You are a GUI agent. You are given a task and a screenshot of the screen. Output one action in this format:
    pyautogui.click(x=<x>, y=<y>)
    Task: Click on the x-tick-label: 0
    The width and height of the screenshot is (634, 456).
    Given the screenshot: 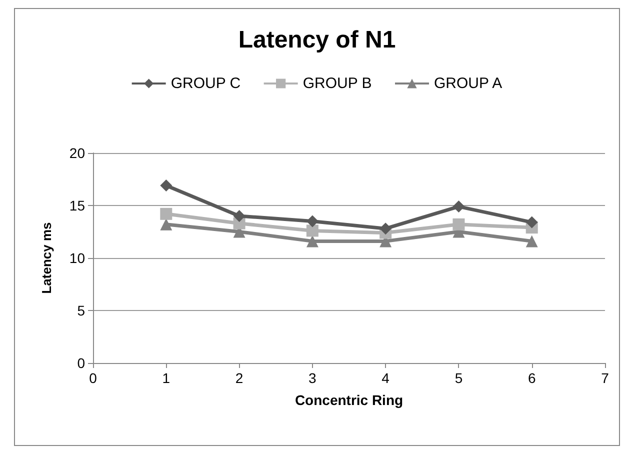 What is the action you would take?
    pyautogui.click(x=93, y=378)
    